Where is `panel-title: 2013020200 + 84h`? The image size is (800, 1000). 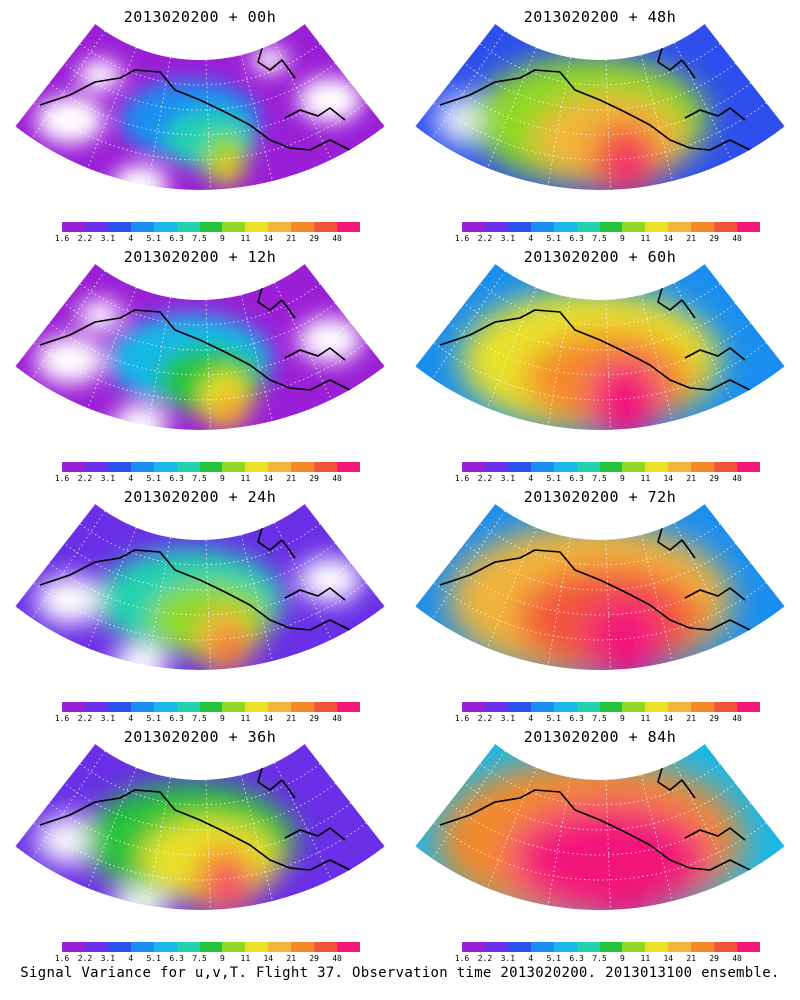
panel-title: 2013020200 + 84h is located at coordinates (600, 737).